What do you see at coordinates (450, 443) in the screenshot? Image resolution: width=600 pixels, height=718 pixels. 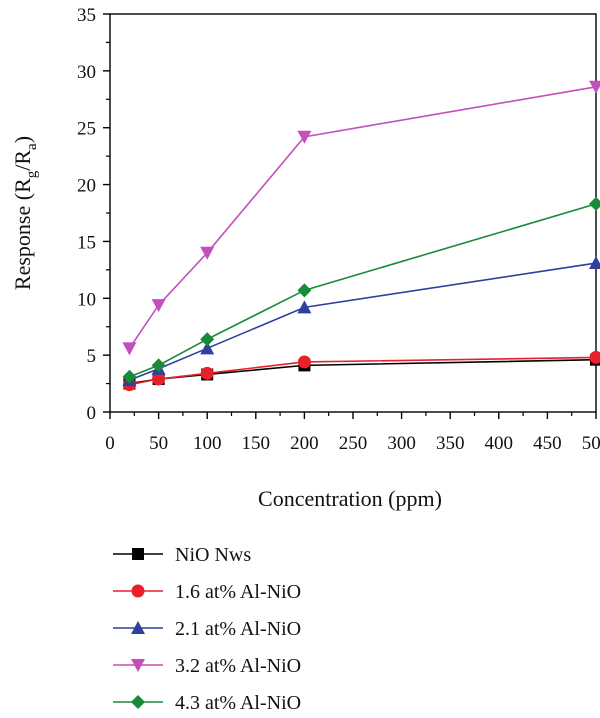 I see `x-tick-label-350: 350` at bounding box center [450, 443].